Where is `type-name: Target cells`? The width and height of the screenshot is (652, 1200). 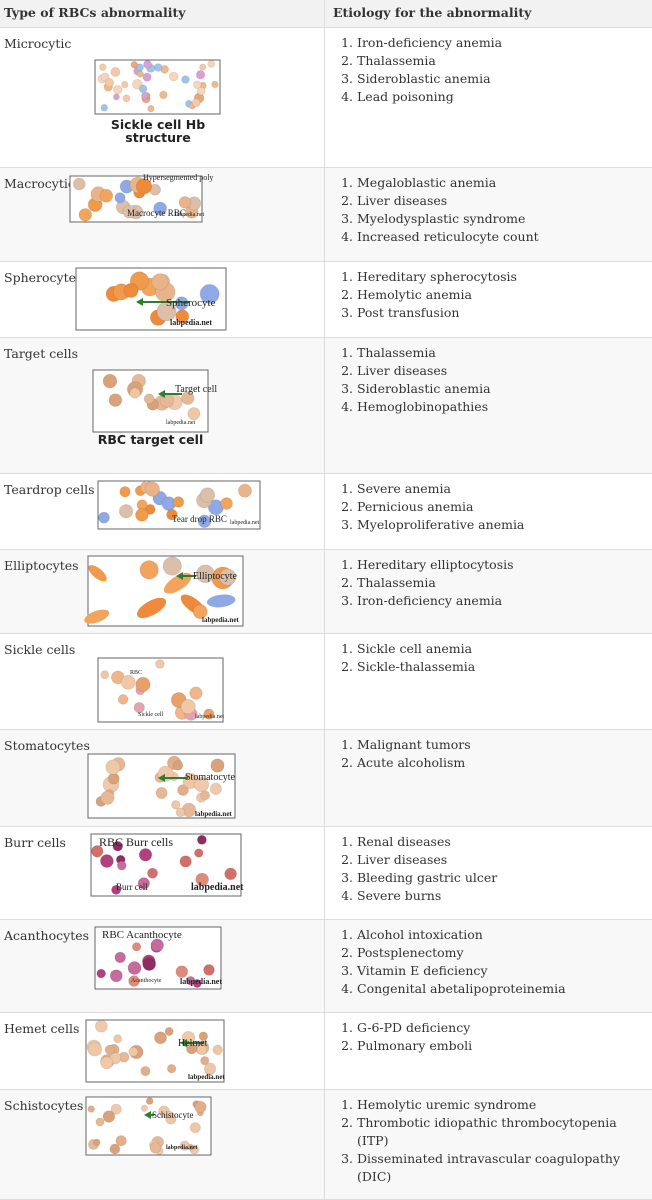 type-name: Target cells is located at coordinates (41, 353).